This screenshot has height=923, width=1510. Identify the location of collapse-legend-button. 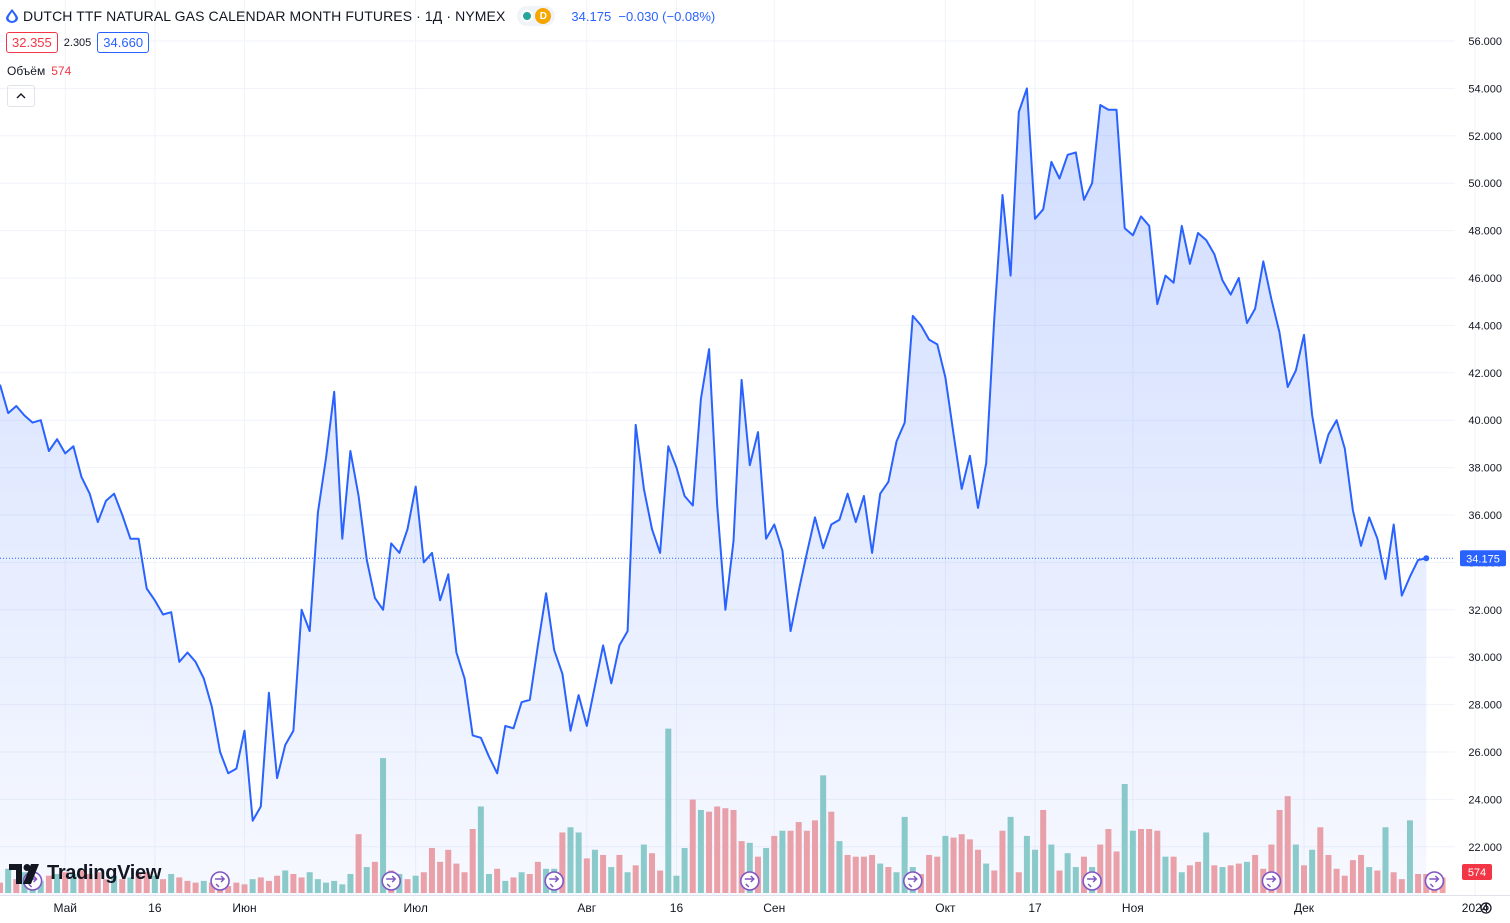
(21, 96).